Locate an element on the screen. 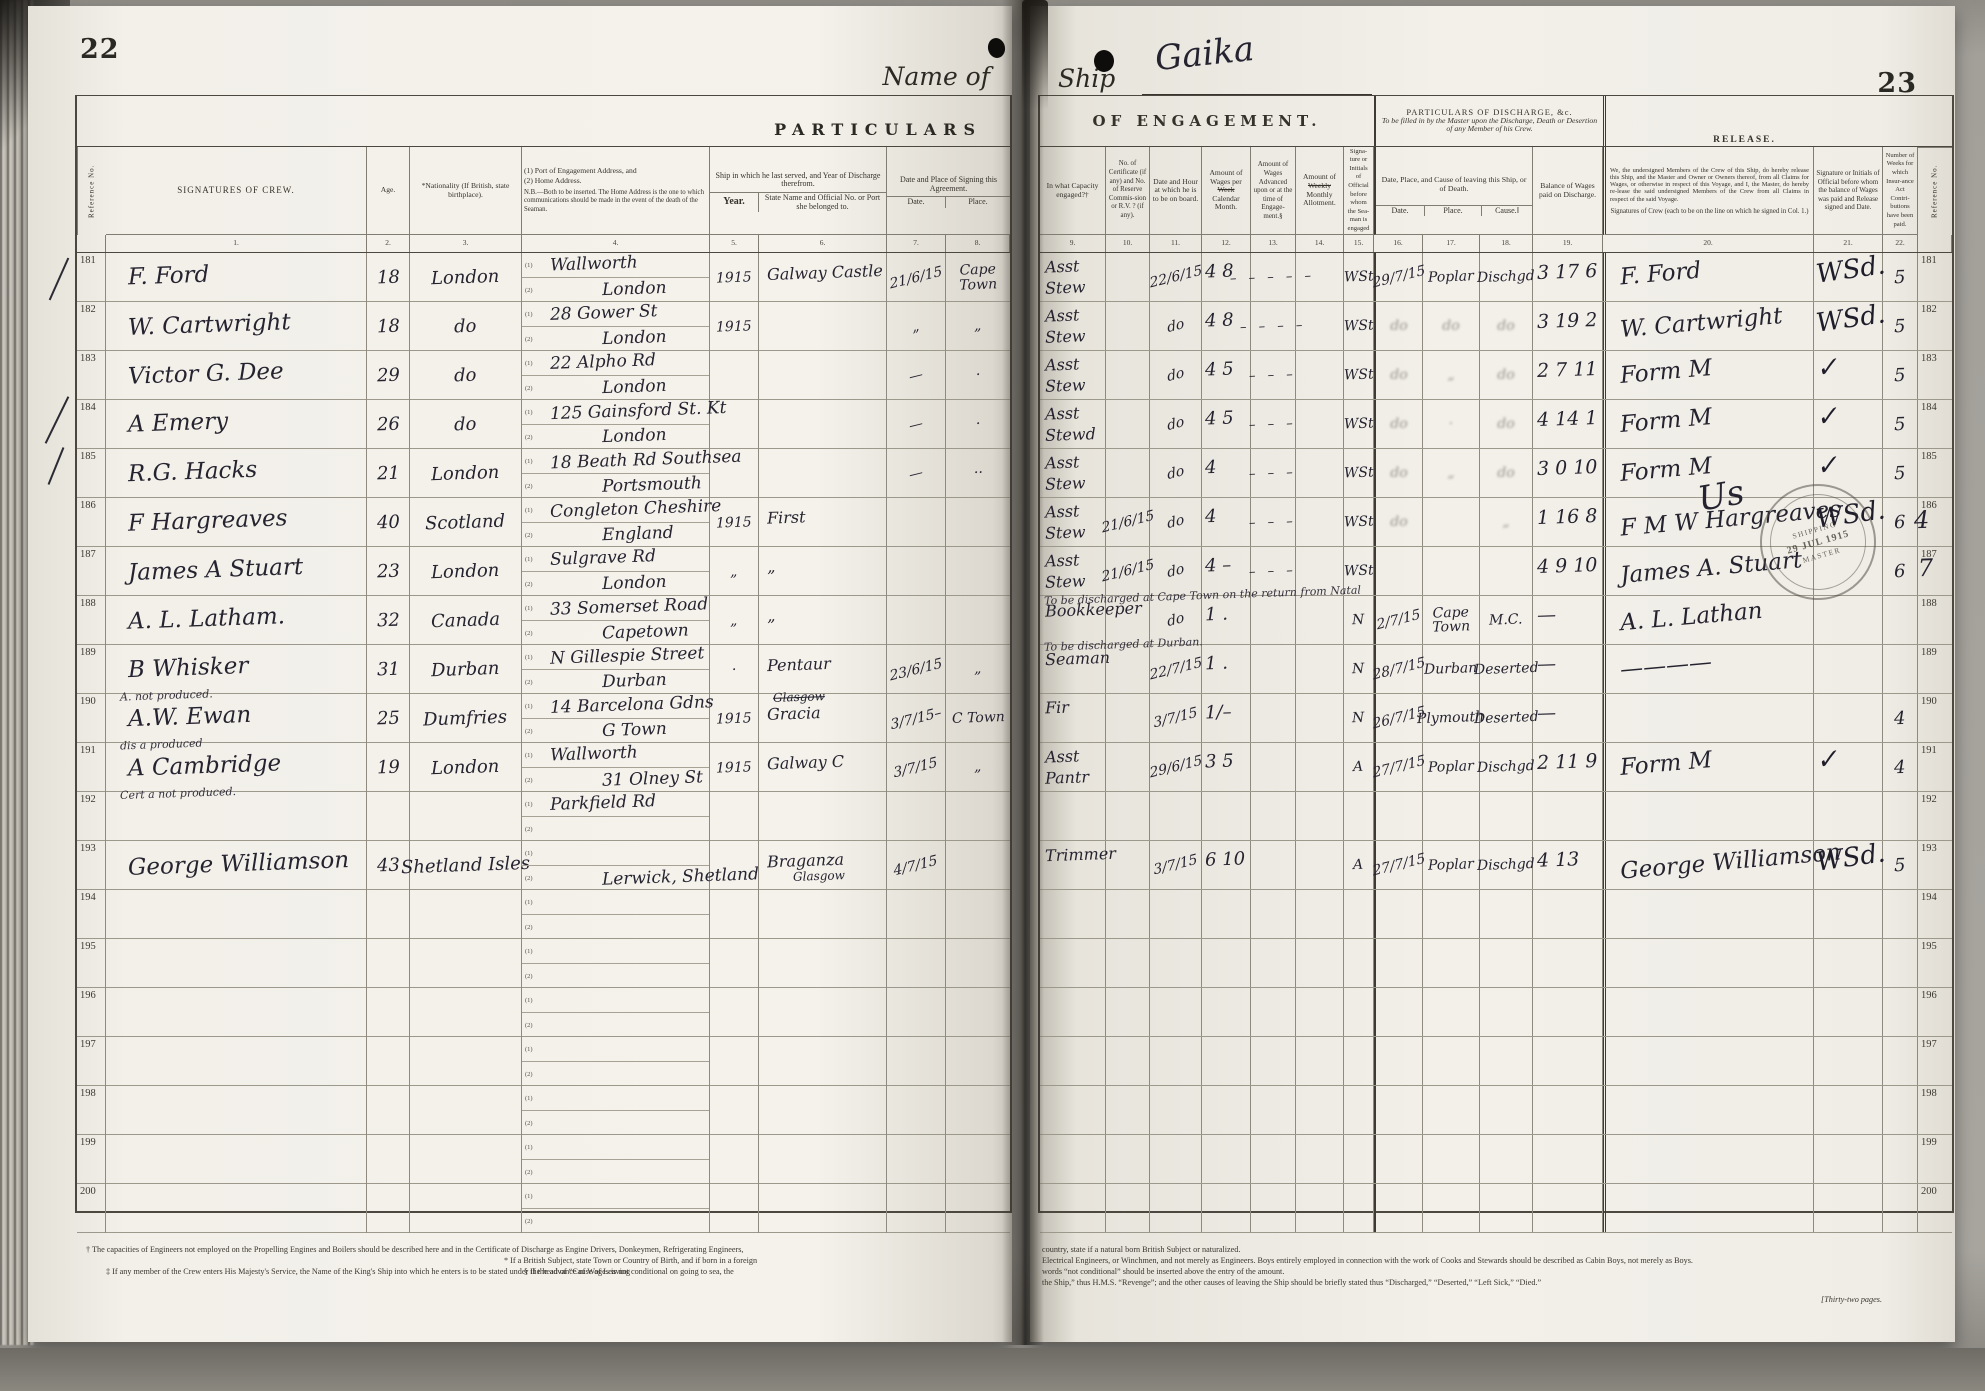 The height and width of the screenshot is (1391, 1985). col-number: 20. is located at coordinates (1708, 243).